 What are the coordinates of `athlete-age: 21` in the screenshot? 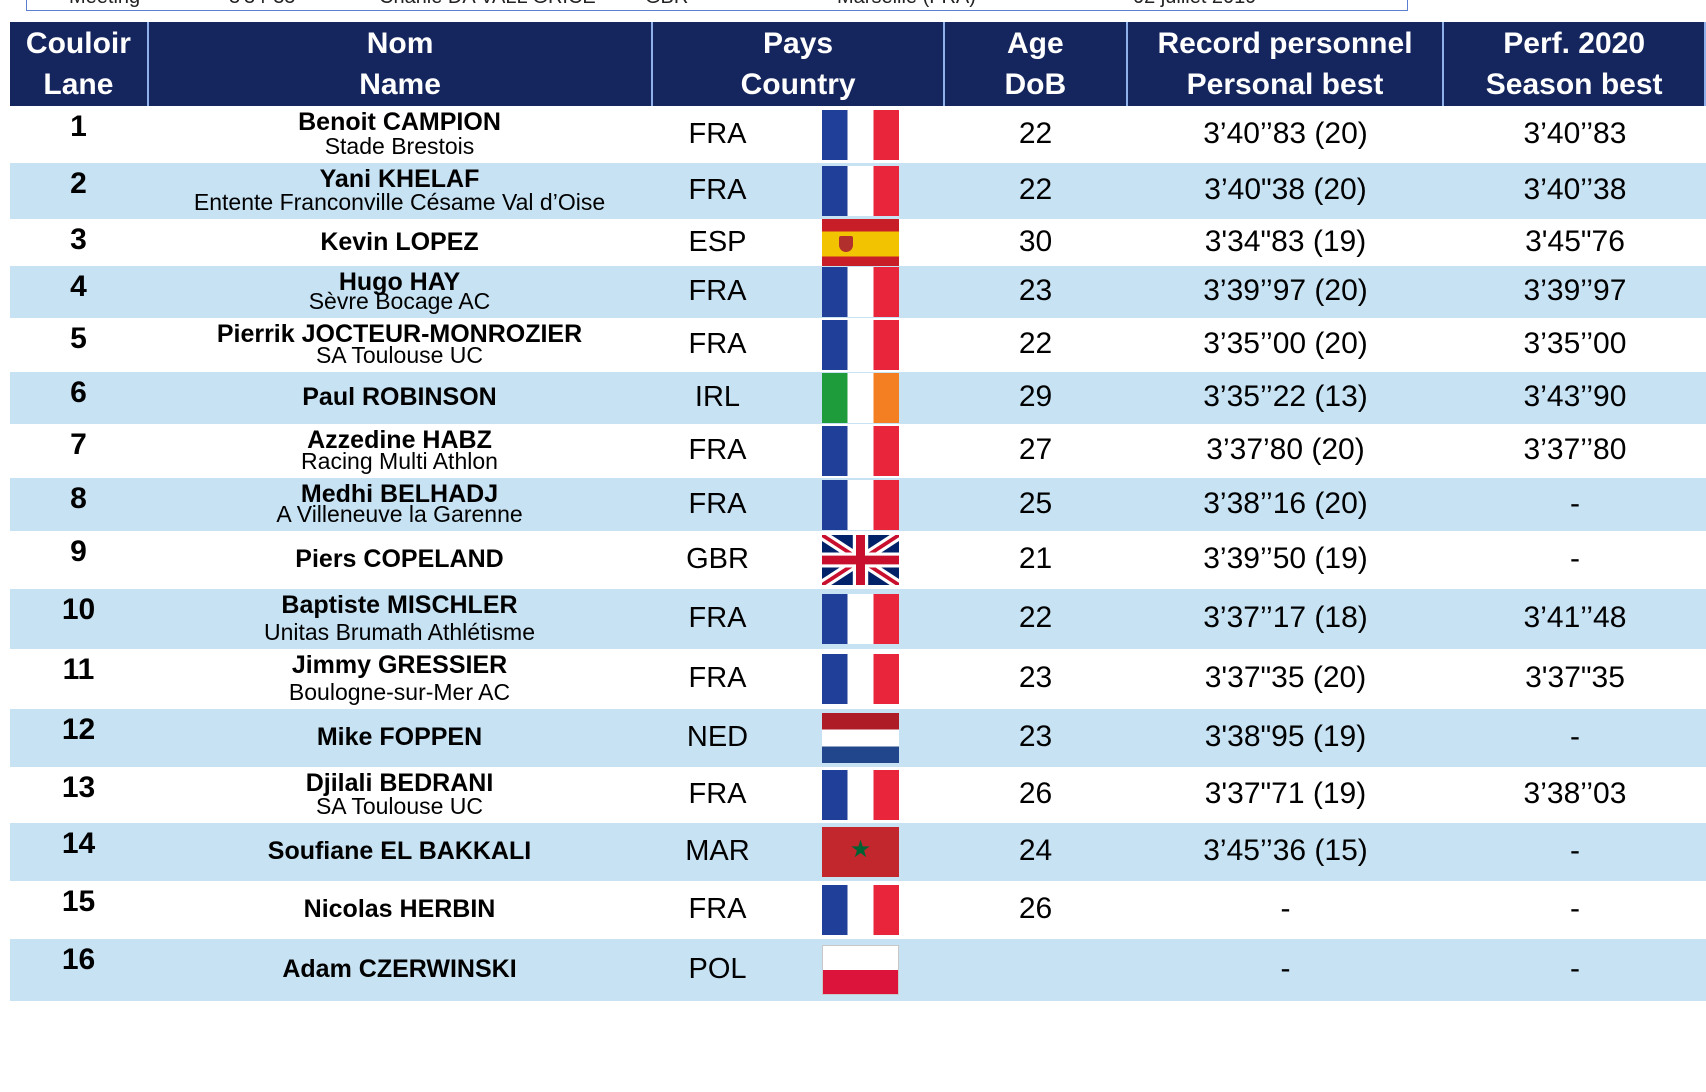 It's located at (1035, 558).